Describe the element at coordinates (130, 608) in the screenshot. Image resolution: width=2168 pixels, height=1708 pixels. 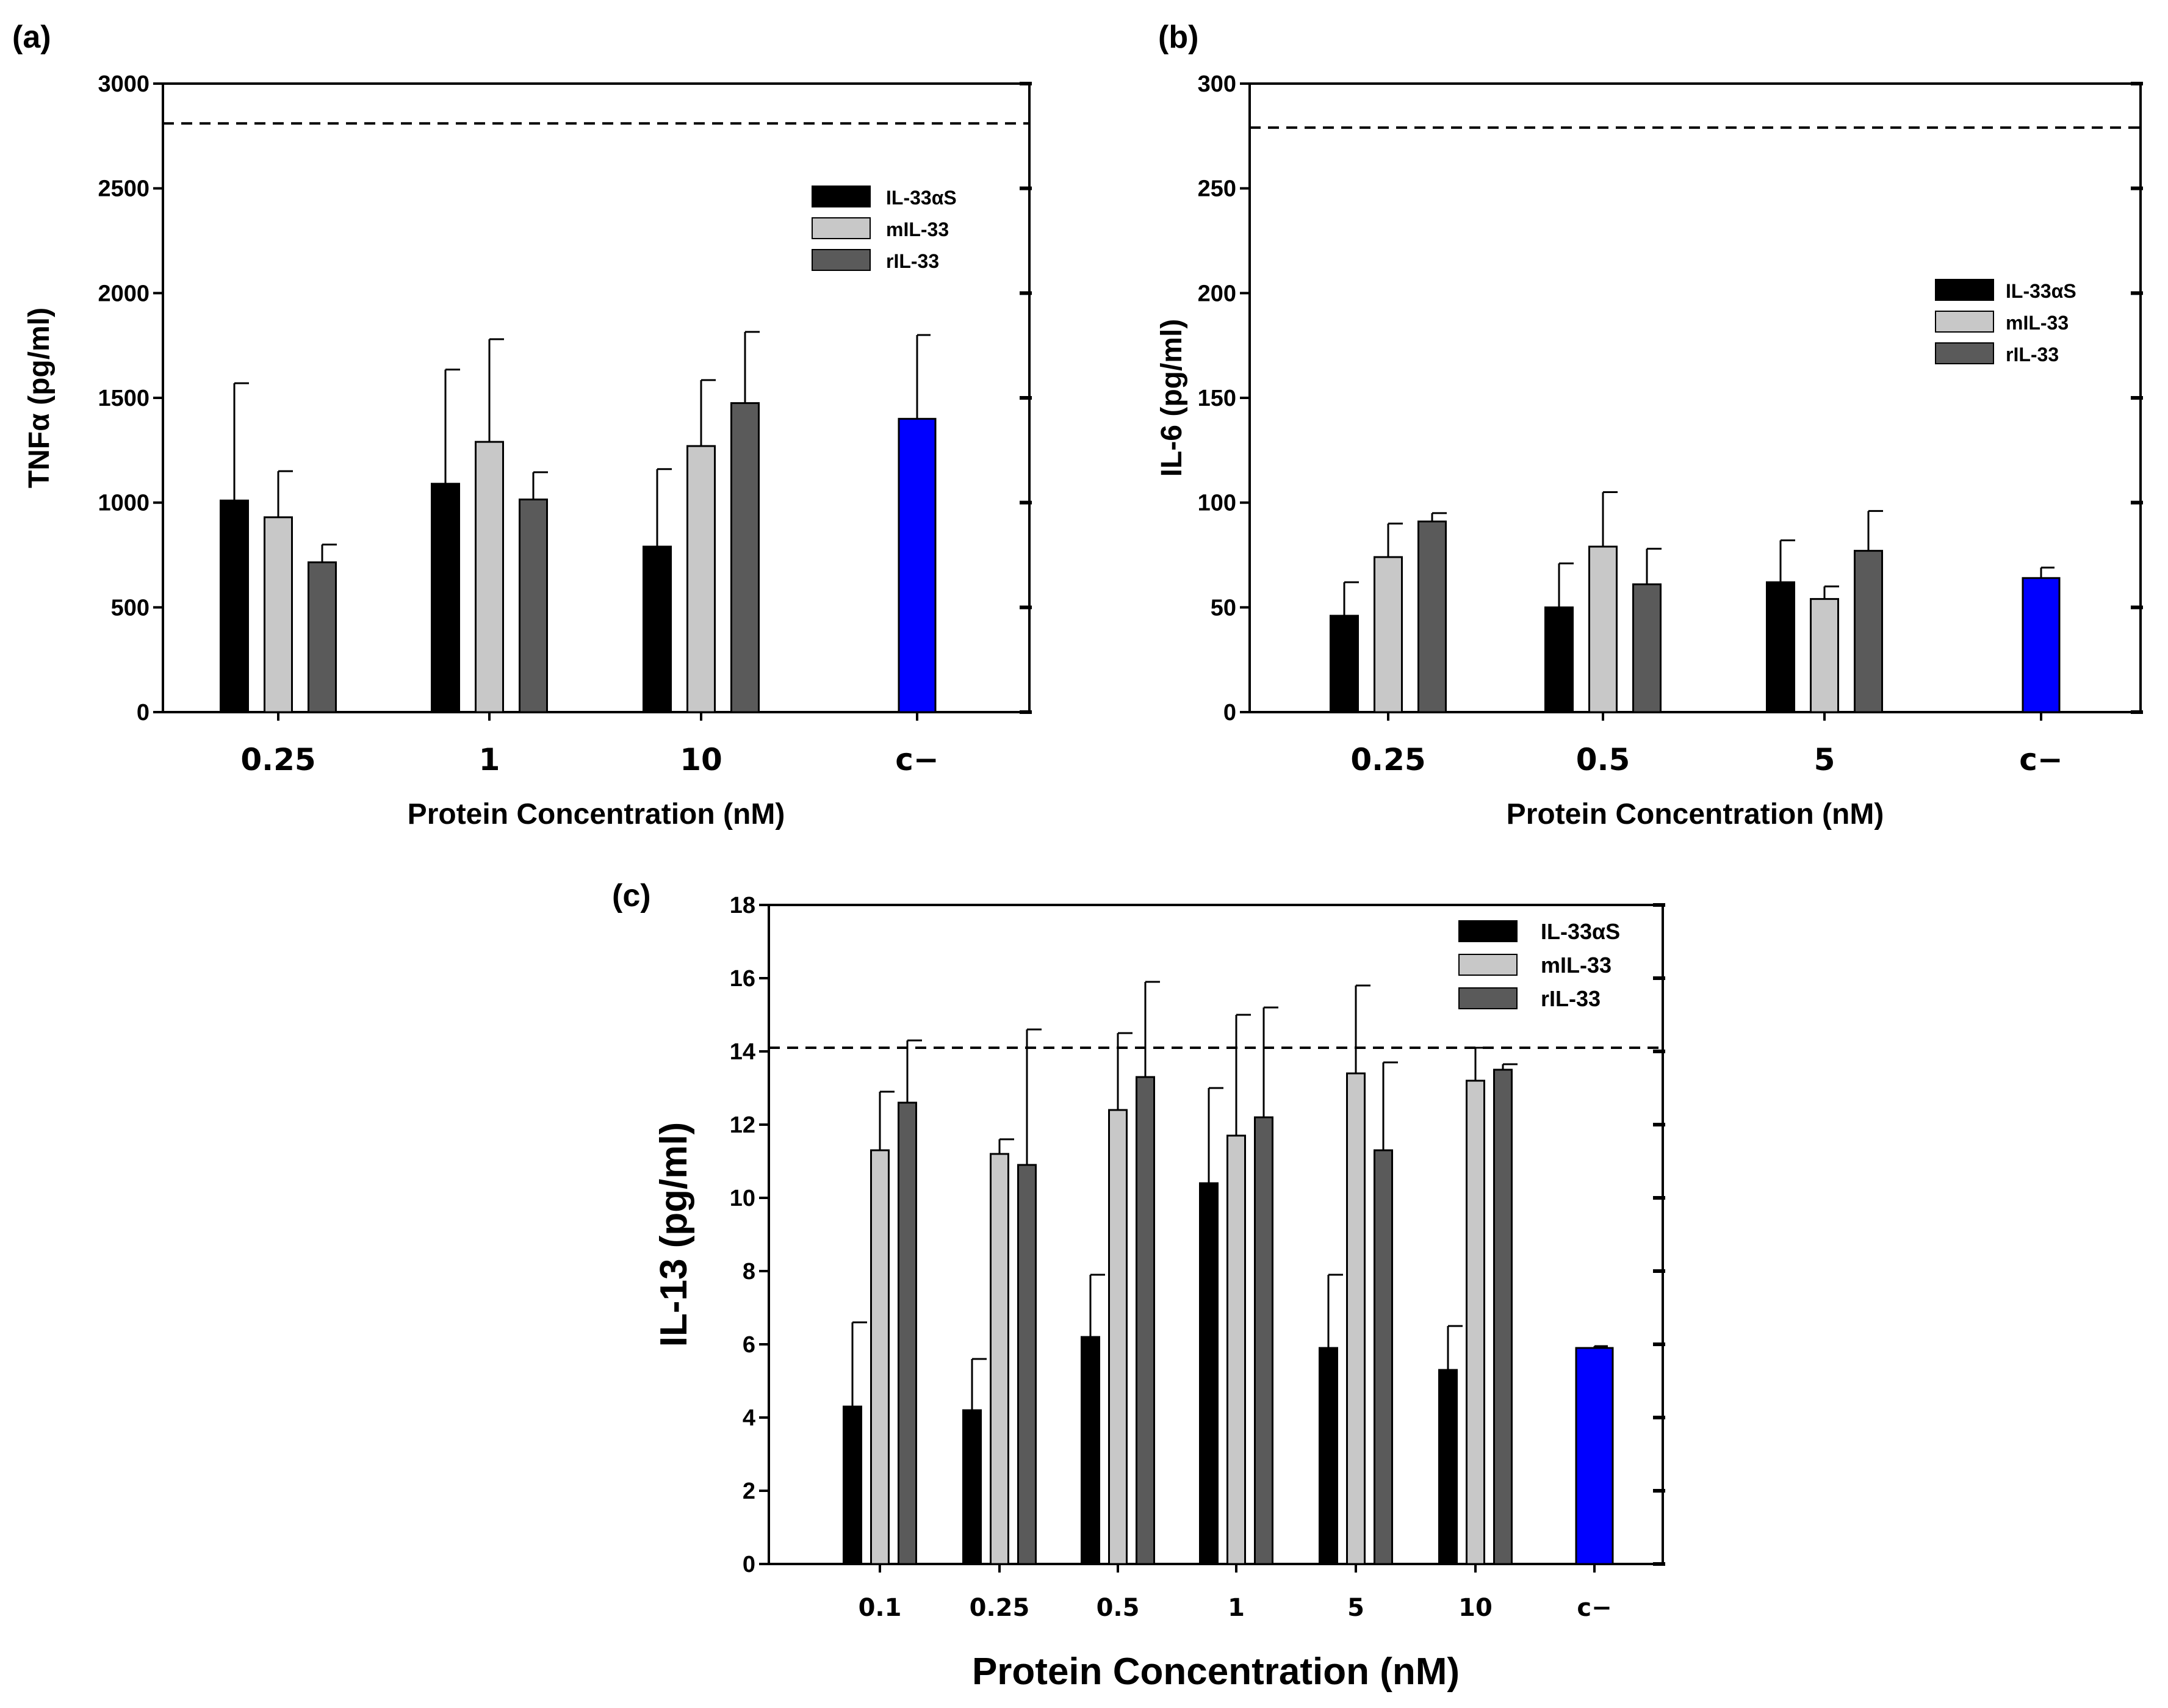
I see `y-tick-label: 500` at that location.